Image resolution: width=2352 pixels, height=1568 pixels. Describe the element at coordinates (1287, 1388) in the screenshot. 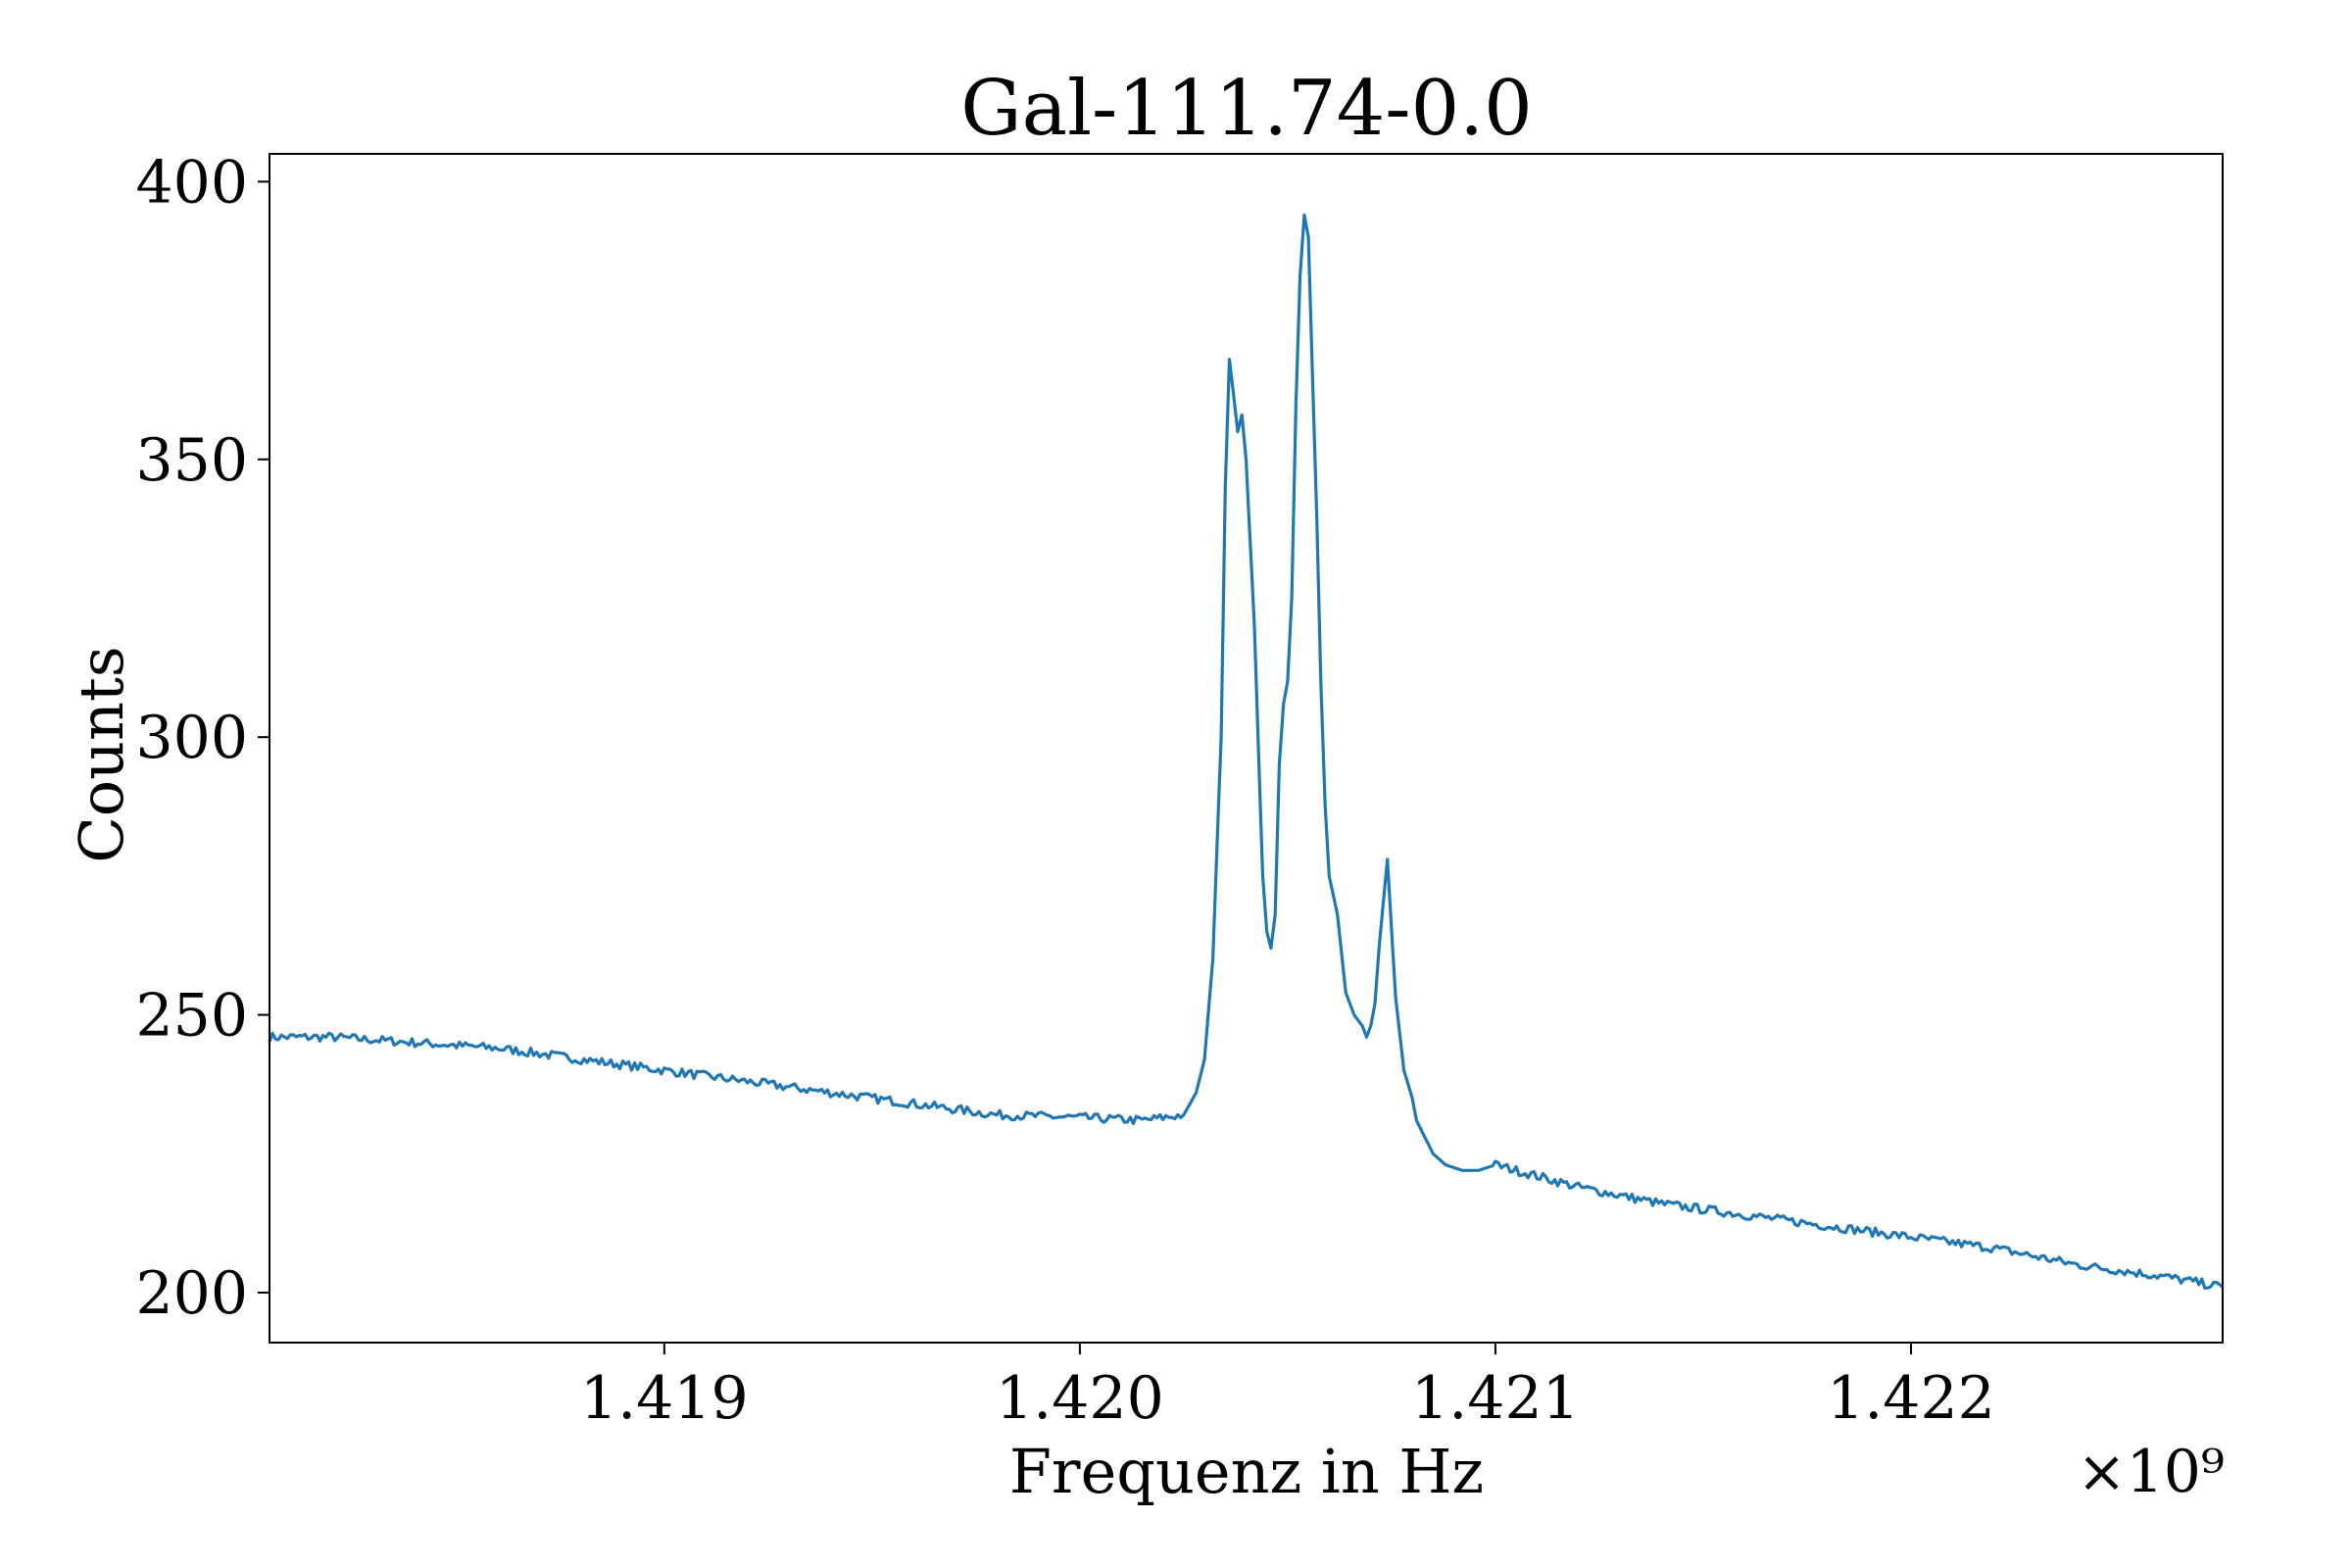

I see `x-axis: 1.419 1.420 1.421 1.422` at that location.